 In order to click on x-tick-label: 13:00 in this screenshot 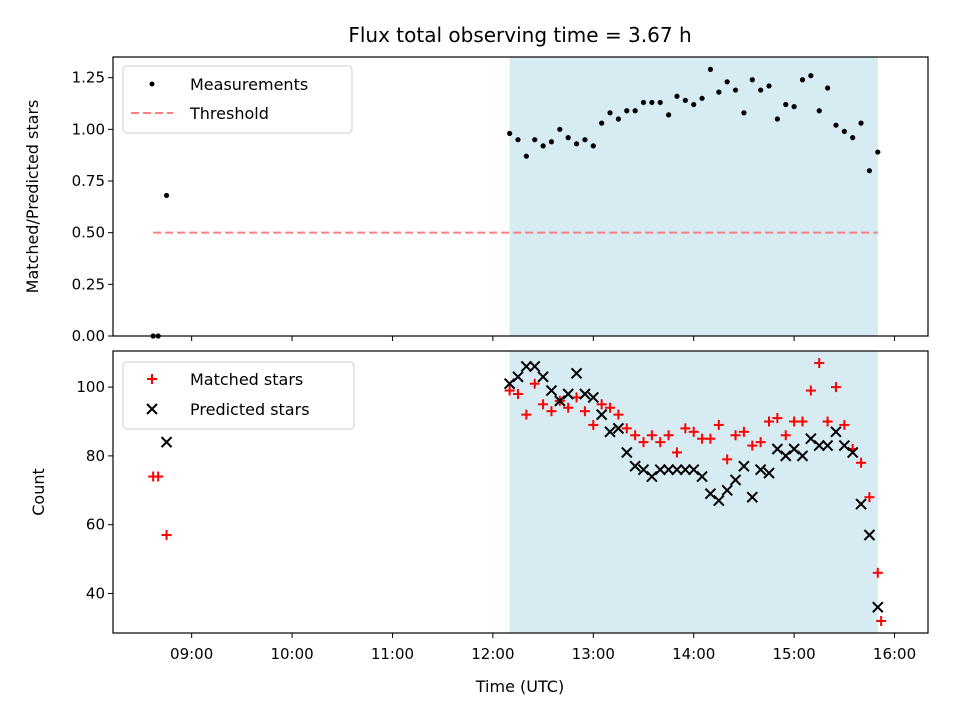, I will do `click(593, 654)`.